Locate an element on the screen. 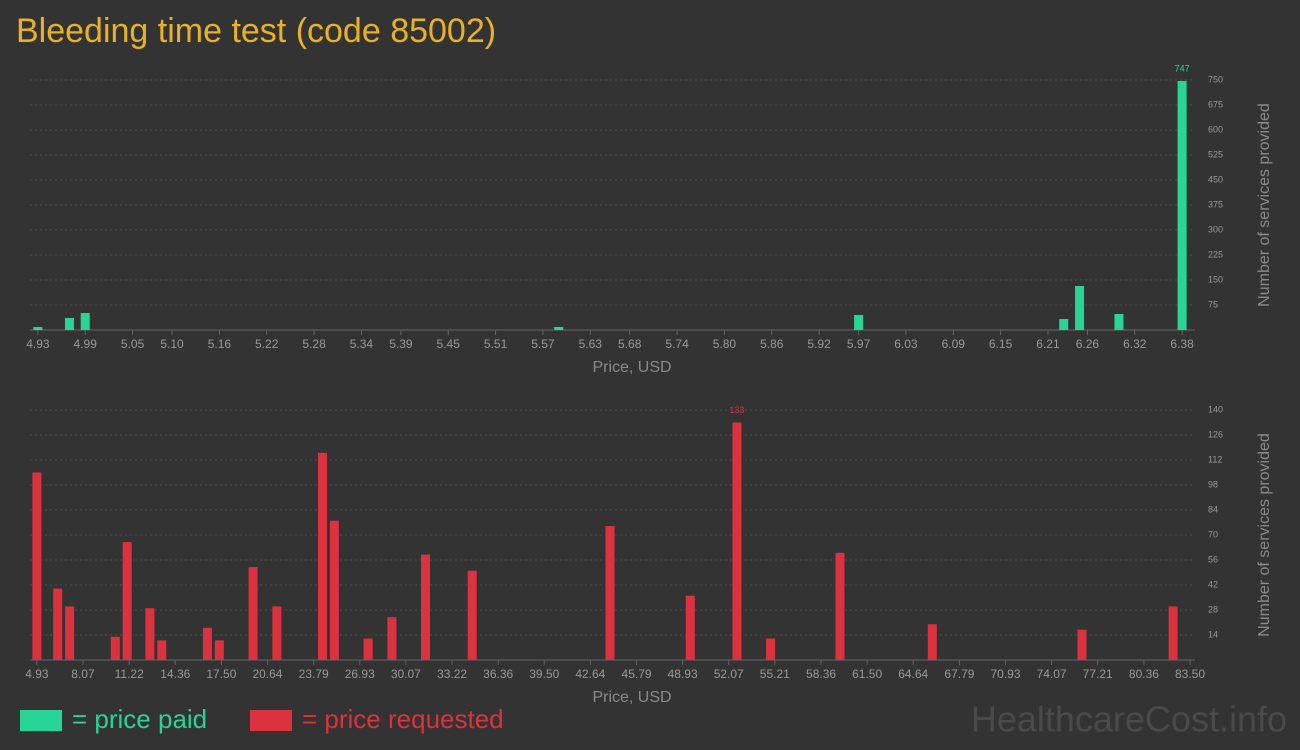 The width and height of the screenshot is (1300, 750). x-tick-label: 5.92 is located at coordinates (819, 344).